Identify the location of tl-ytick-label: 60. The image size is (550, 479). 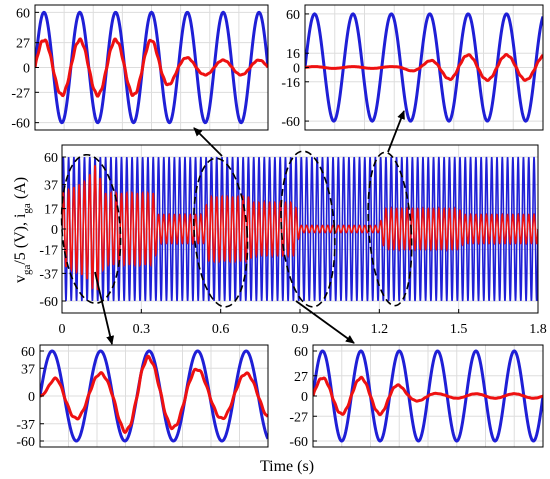
(23, 13).